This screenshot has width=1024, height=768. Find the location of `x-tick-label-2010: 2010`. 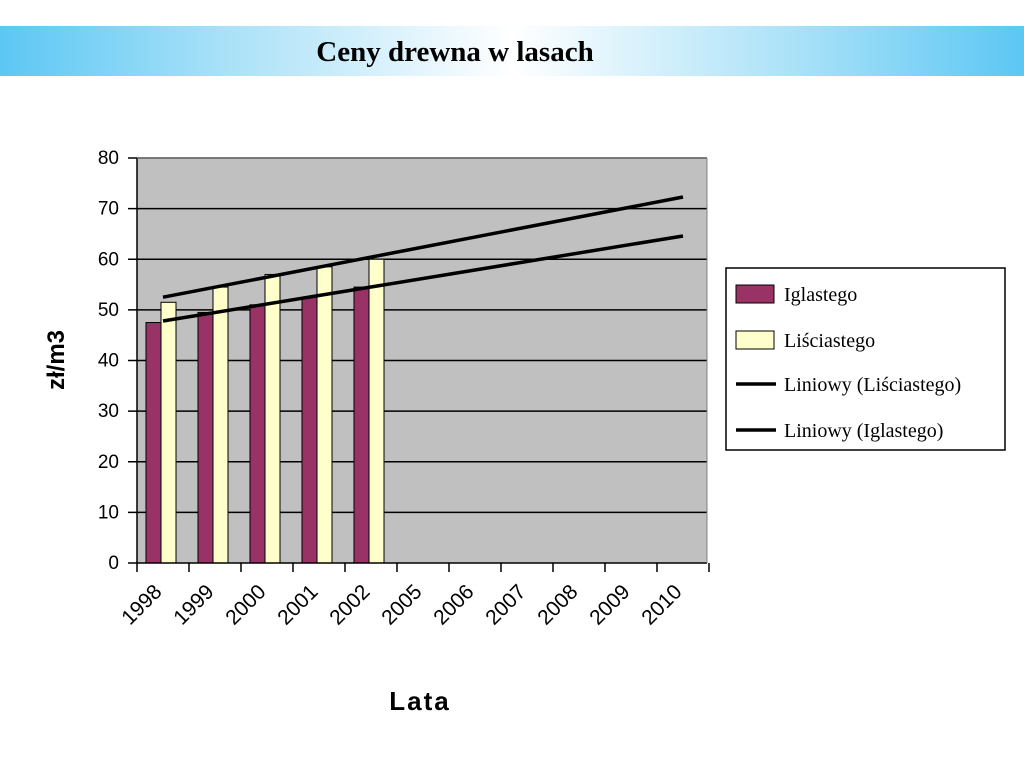

x-tick-label-2010: 2010 is located at coordinates (661, 604).